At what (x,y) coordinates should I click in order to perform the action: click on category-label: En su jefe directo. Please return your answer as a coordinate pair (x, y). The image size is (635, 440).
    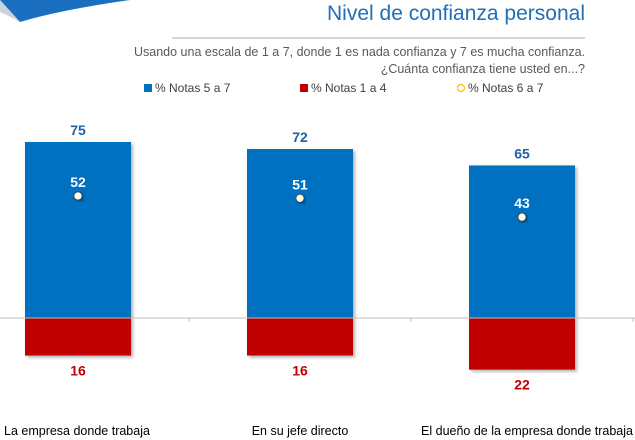
    Looking at the image, I should click on (300, 431).